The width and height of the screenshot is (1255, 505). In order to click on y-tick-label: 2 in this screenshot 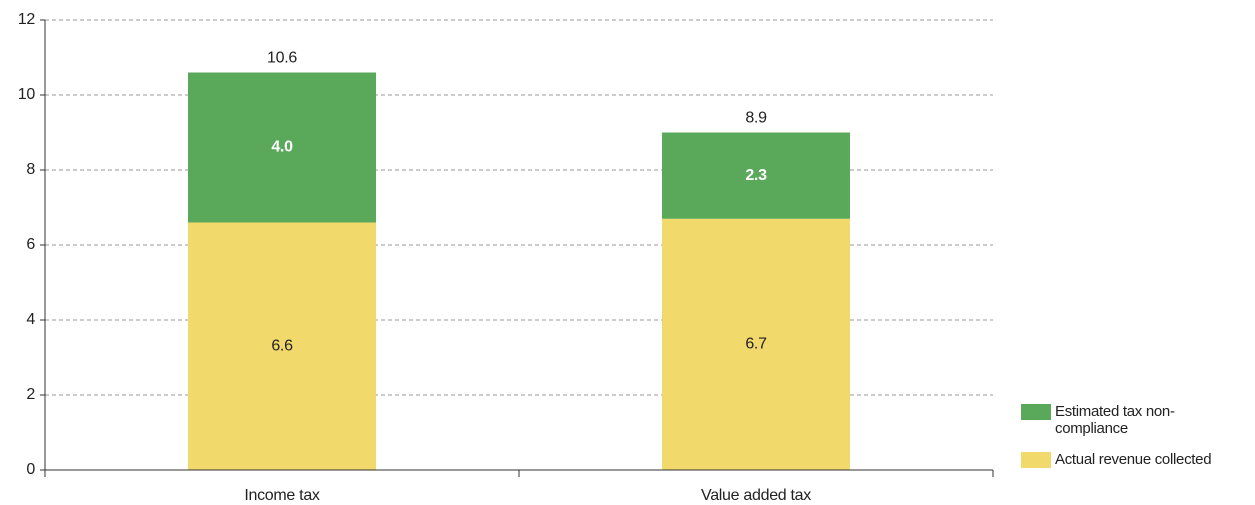, I will do `click(30, 394)`.